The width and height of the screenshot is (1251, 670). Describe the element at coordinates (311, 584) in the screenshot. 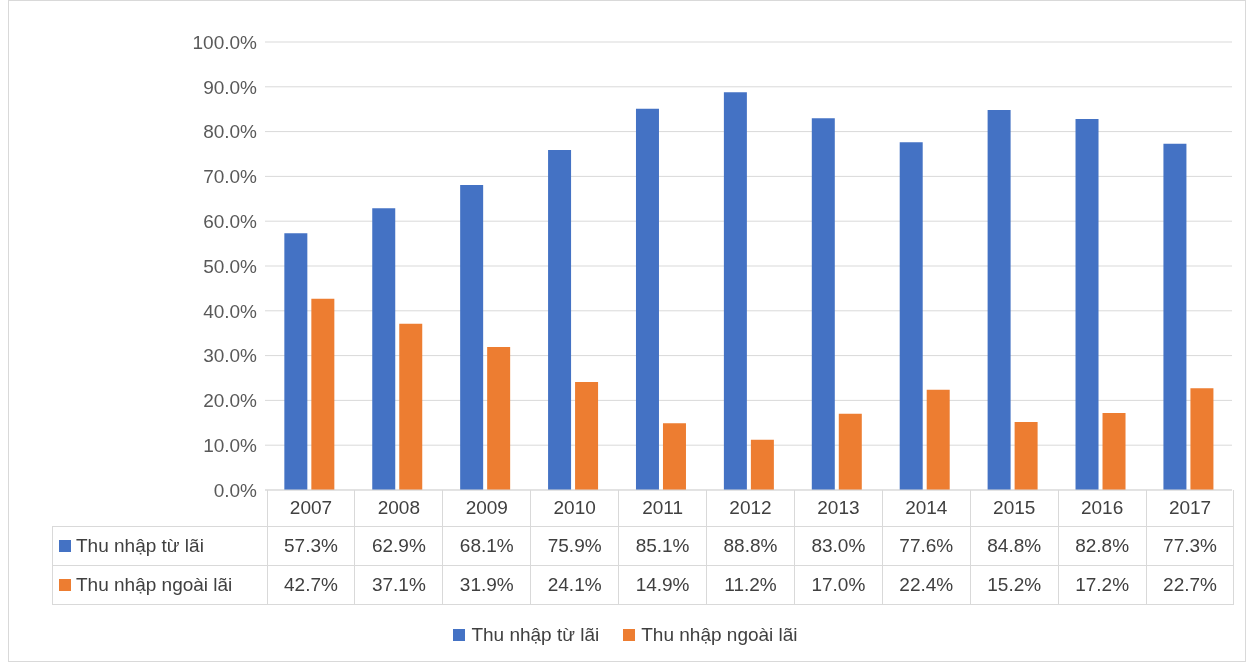

I see `data-label: 42.7%` at that location.